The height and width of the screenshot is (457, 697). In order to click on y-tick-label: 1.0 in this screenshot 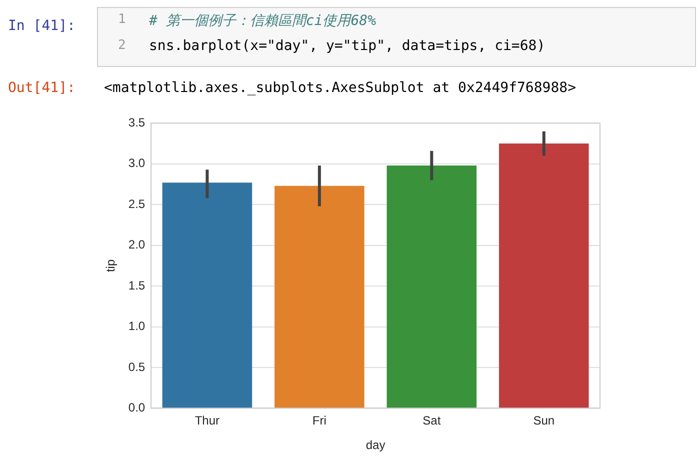, I will do `click(137, 326)`.